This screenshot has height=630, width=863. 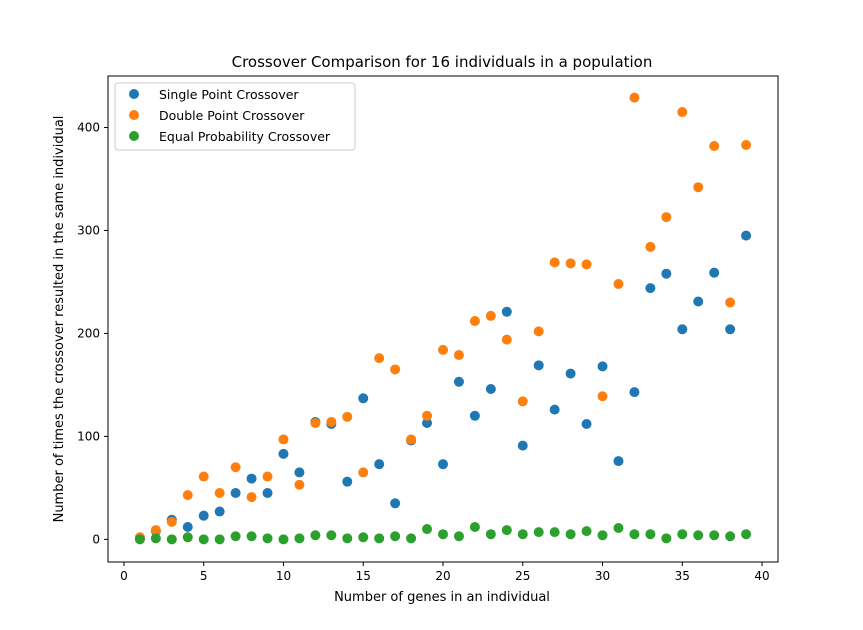 What do you see at coordinates (88, 230) in the screenshot?
I see `y-tick-label: 300` at bounding box center [88, 230].